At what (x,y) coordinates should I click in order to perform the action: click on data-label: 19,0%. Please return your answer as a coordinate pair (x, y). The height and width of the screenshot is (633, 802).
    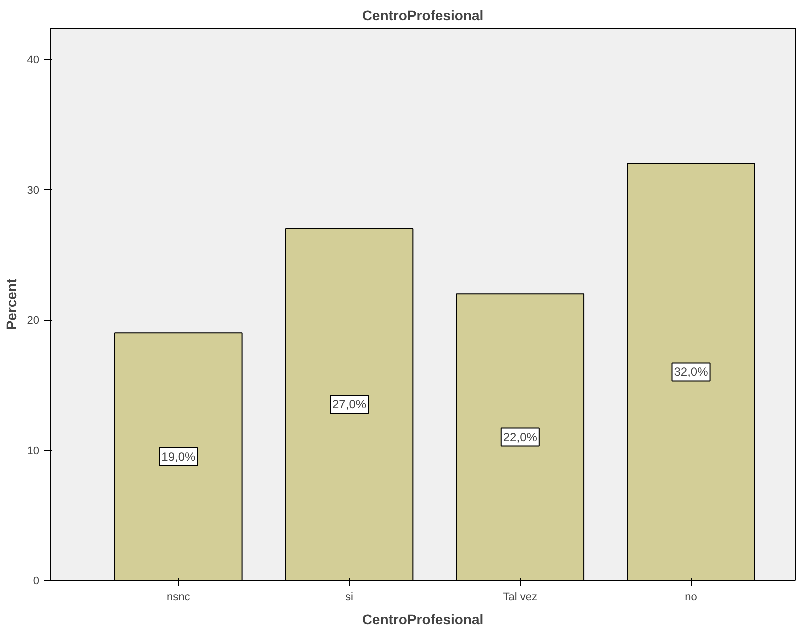
    Looking at the image, I should click on (179, 457).